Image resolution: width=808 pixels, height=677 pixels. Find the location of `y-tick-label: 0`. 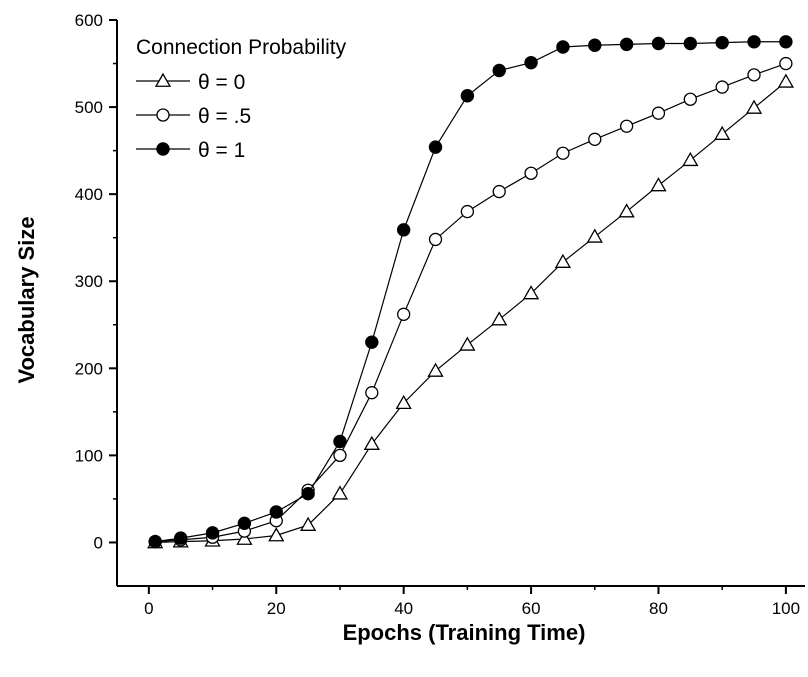

y-tick-label: 0 is located at coordinates (98, 542).